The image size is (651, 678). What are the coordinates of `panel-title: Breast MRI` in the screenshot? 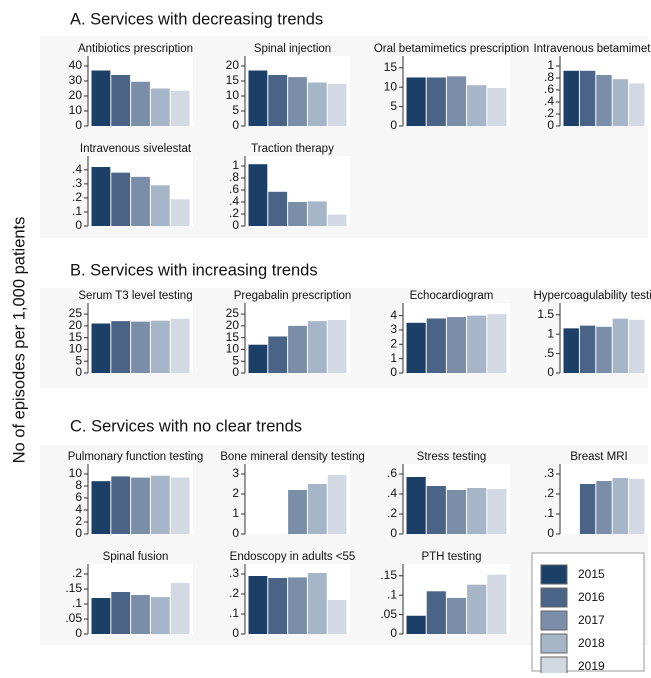 It's located at (599, 457).